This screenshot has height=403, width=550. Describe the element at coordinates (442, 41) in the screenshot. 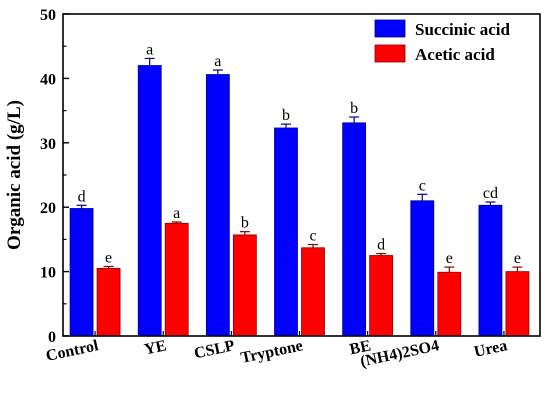

I see `chart-legend: Succinic acid Acetic acid` at that location.